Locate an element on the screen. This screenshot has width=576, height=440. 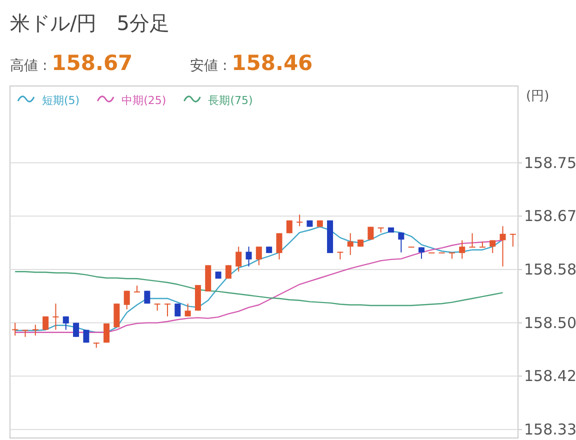
y-tick-label: 158.75 is located at coordinates (550, 163).